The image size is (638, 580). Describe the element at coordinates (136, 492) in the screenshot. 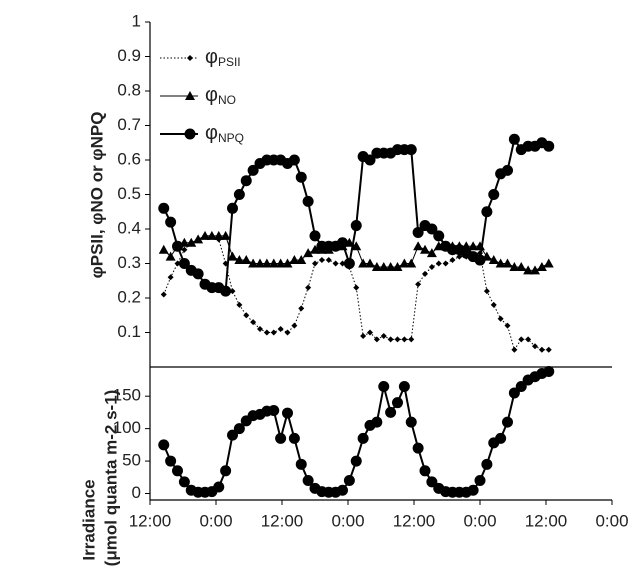

I see `y-tick-label: 0` at that location.